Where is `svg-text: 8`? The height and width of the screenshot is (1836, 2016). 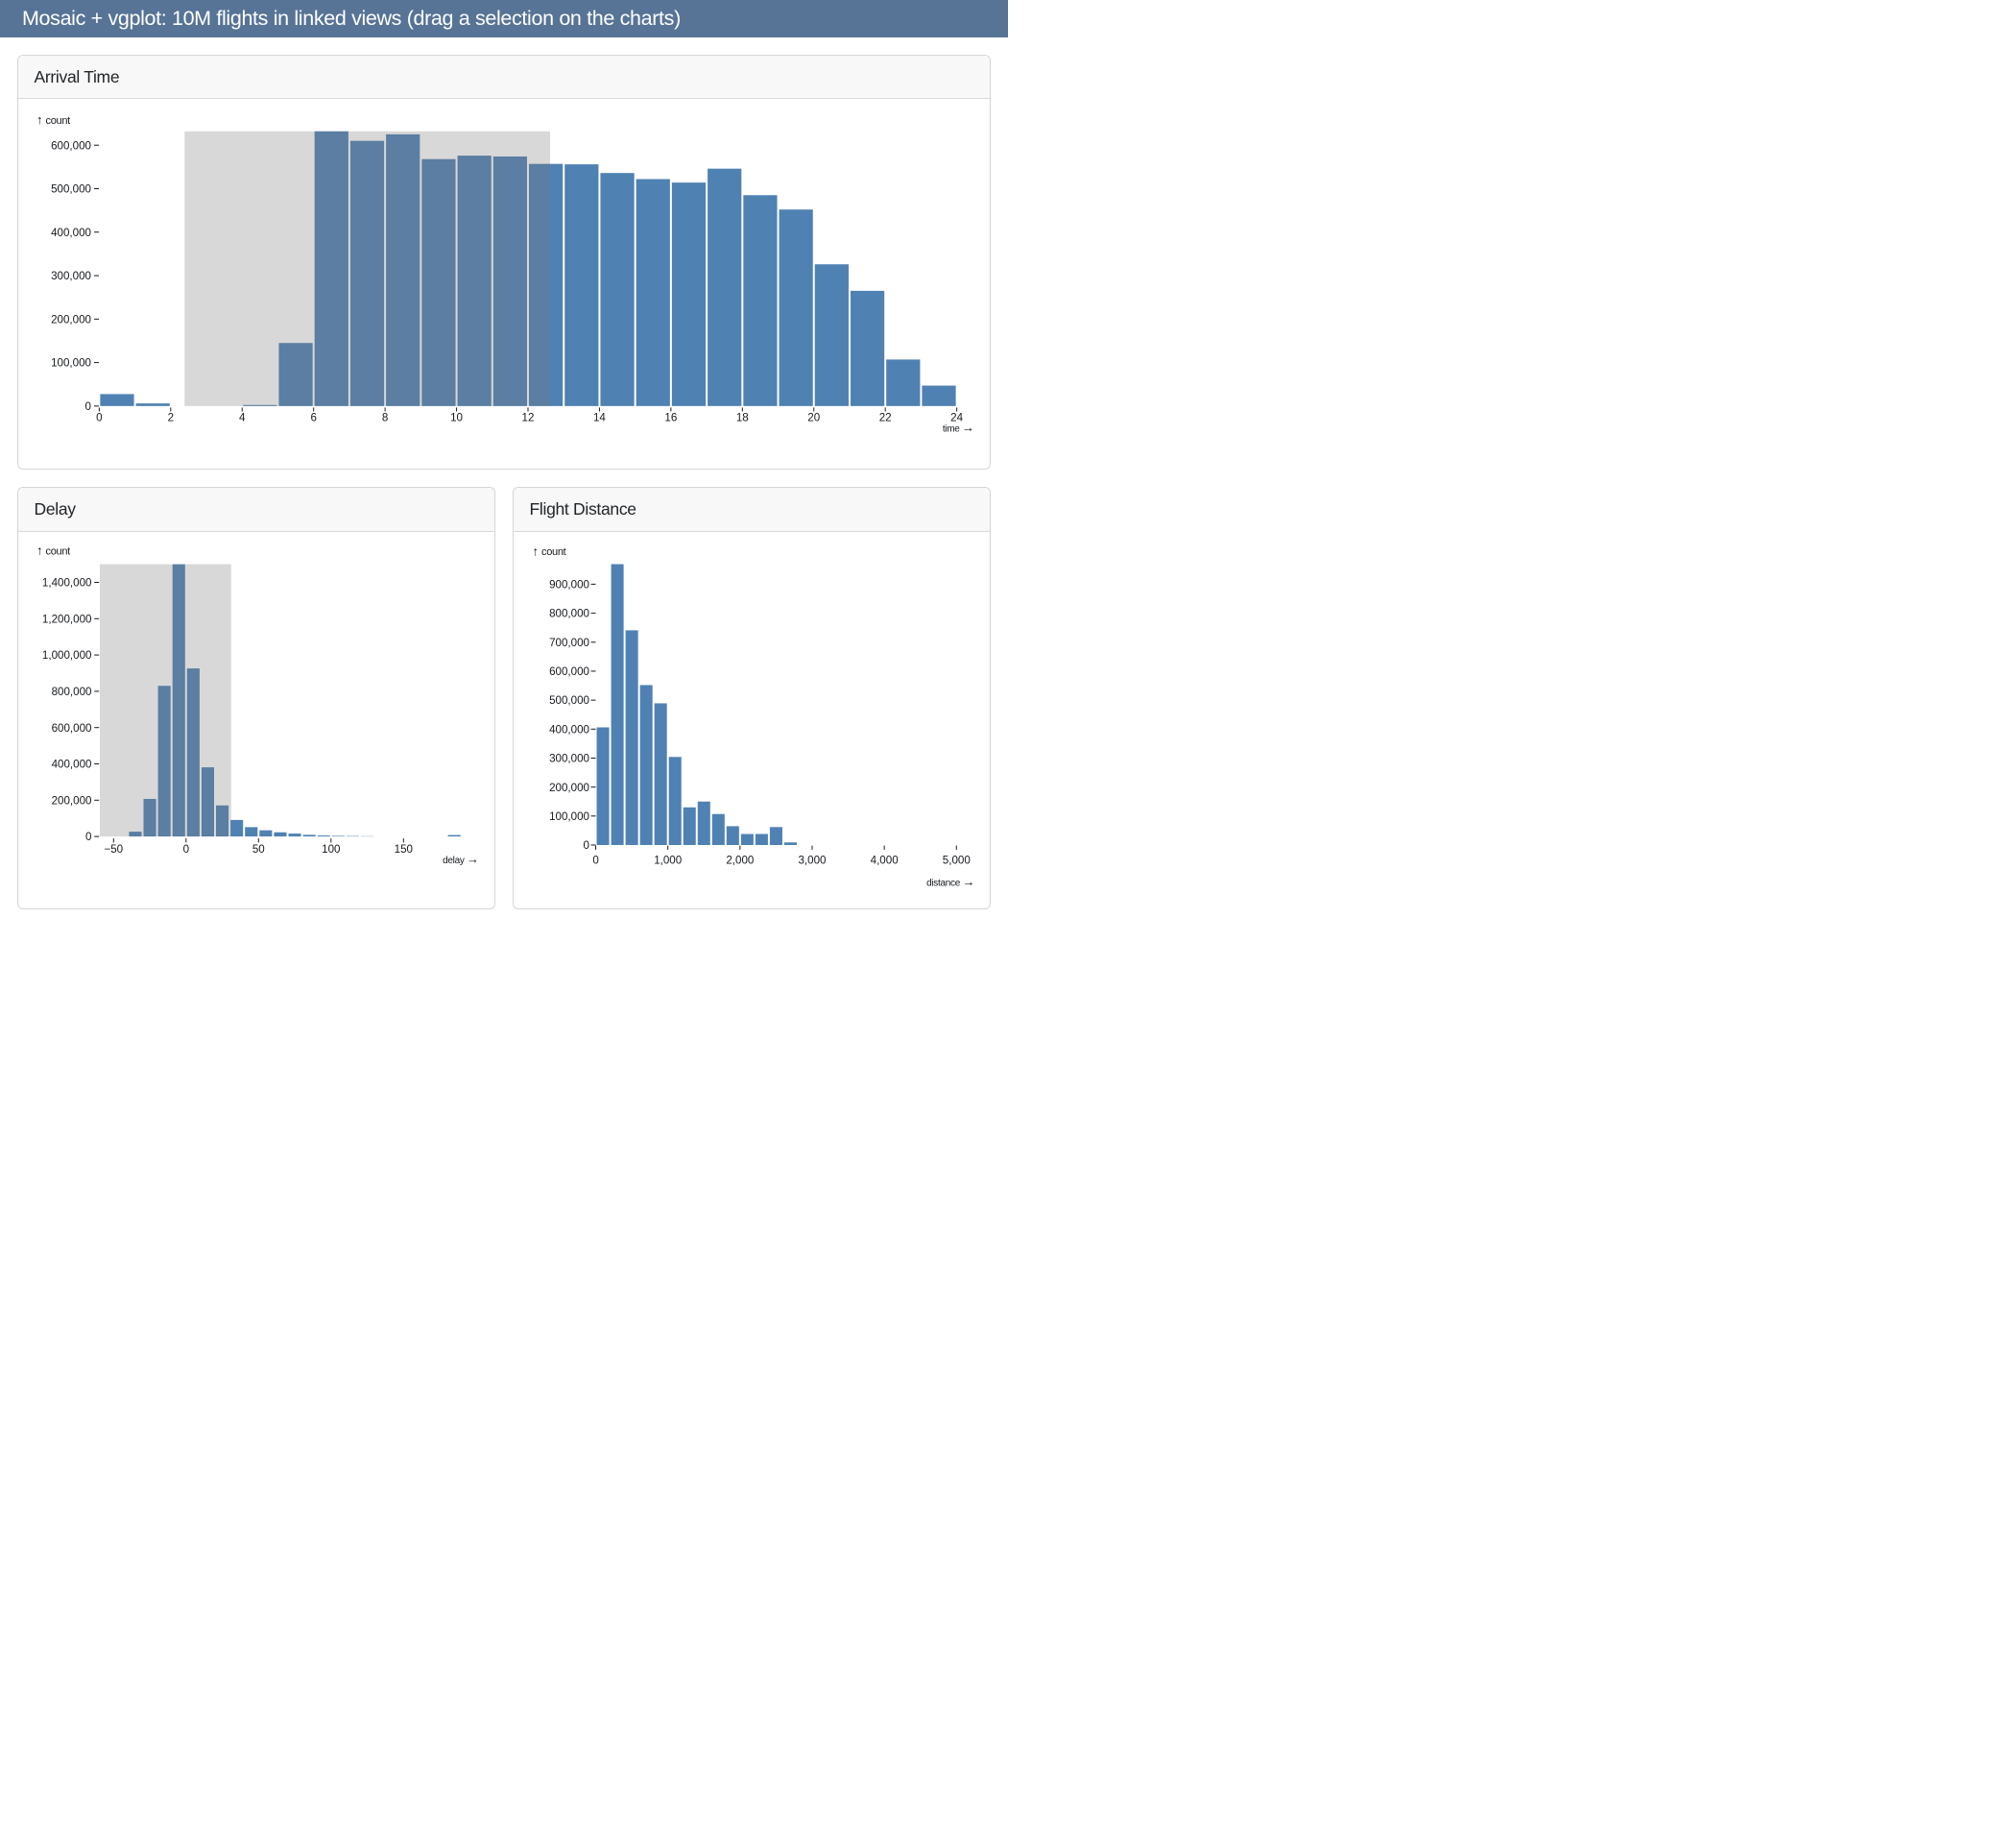 svg-text: 8 is located at coordinates (385, 418).